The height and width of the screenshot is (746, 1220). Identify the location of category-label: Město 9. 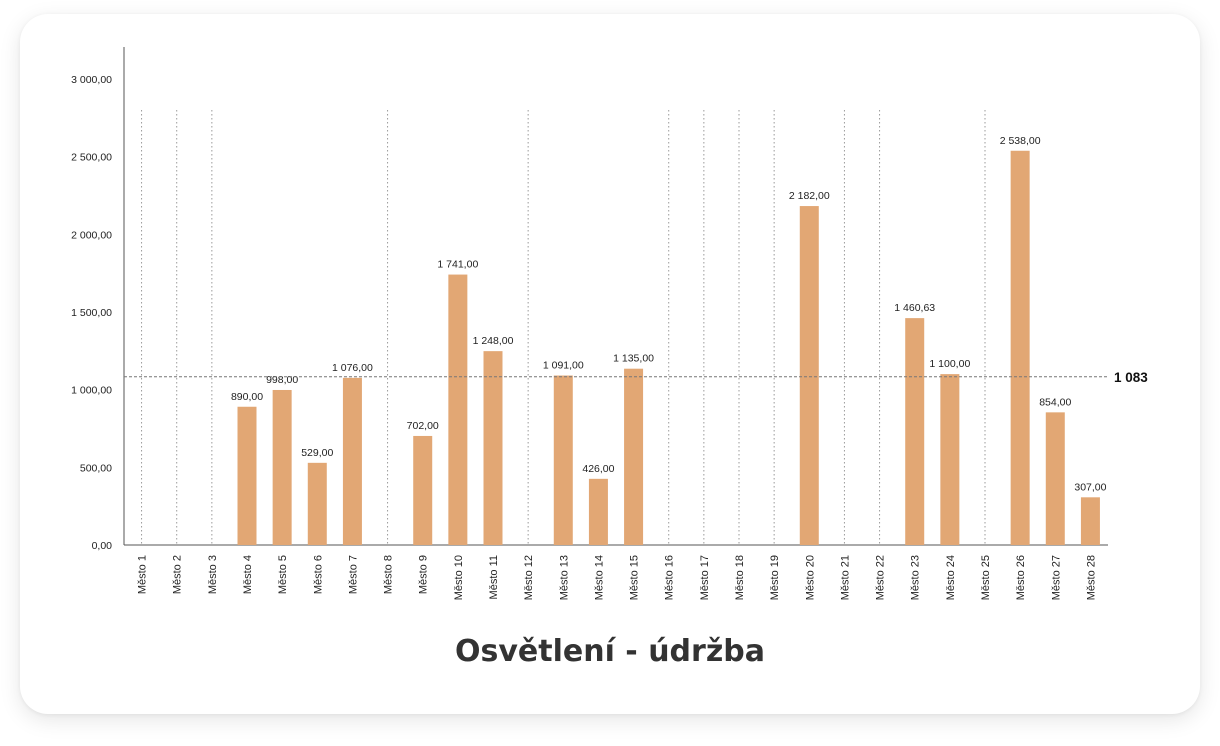
(424, 574).